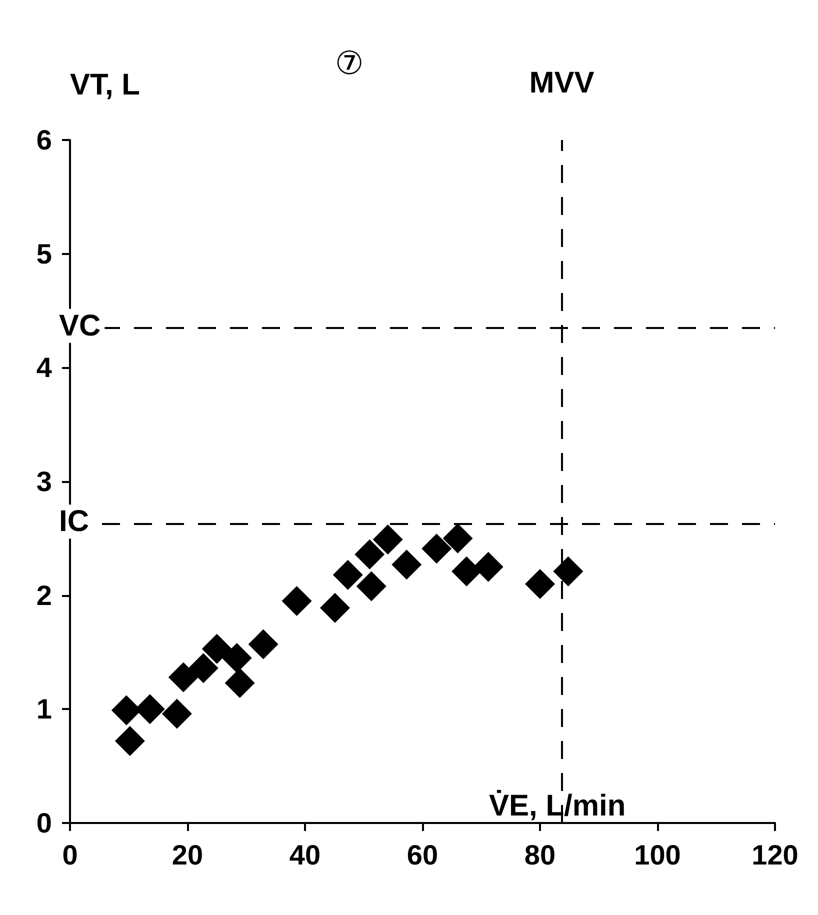 This screenshot has width=818, height=915. What do you see at coordinates (44, 368) in the screenshot?
I see `y-tick-label: 4` at bounding box center [44, 368].